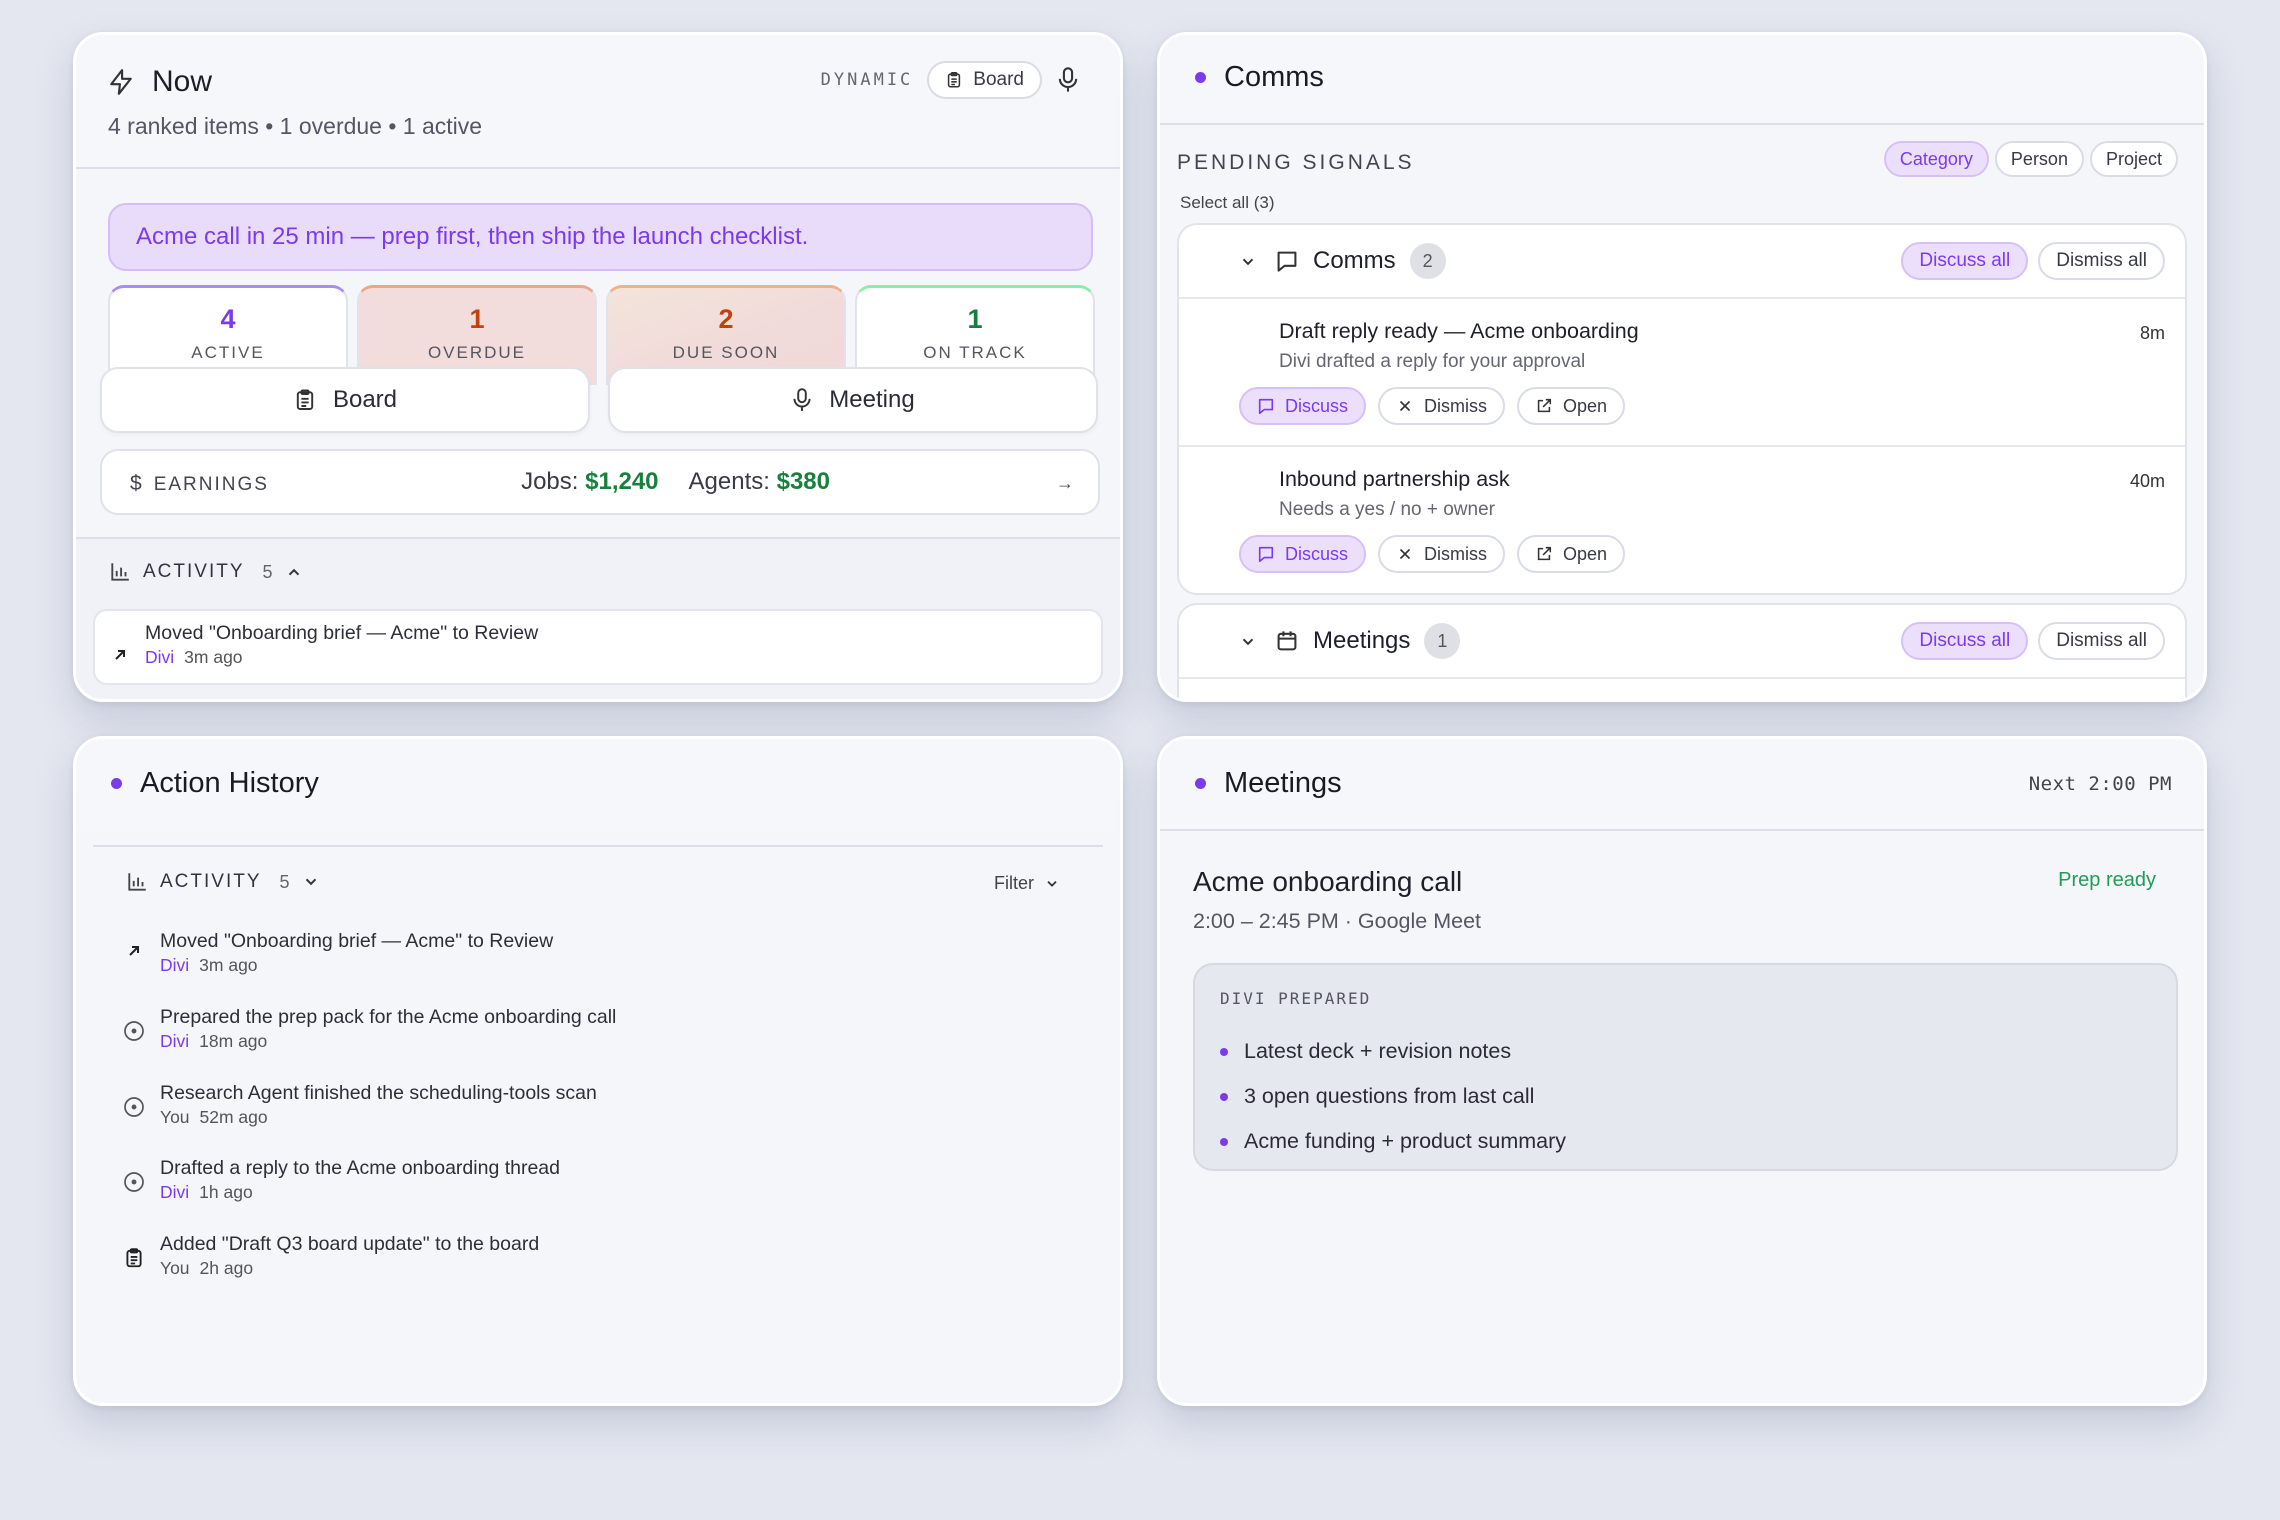  Describe the element at coordinates (1585, 405) in the screenshot. I see `open-label: Open` at that location.